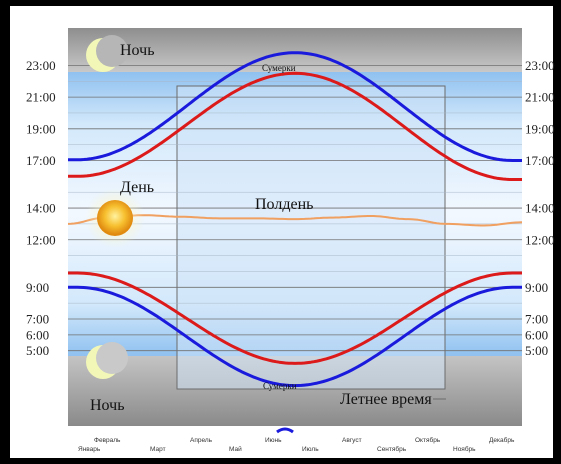 The height and width of the screenshot is (464, 561). What do you see at coordinates (386, 399) in the screenshot?
I see `summer-time-label: Летнее время` at bounding box center [386, 399].